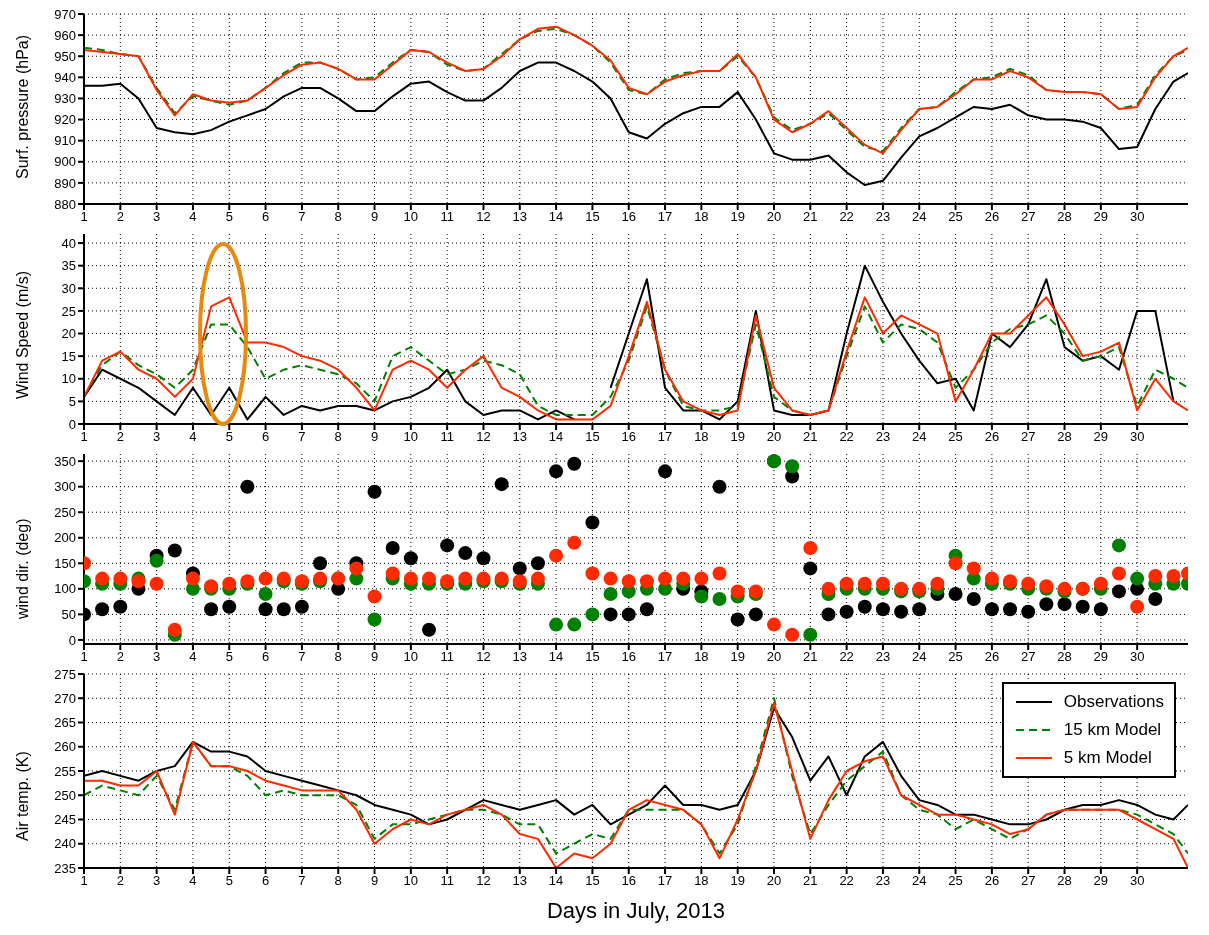 Image resolution: width=1209 pixels, height=935 pixels. Describe the element at coordinates (22, 796) in the screenshot. I see `y-axis-title: Air temp. (K)` at that location.